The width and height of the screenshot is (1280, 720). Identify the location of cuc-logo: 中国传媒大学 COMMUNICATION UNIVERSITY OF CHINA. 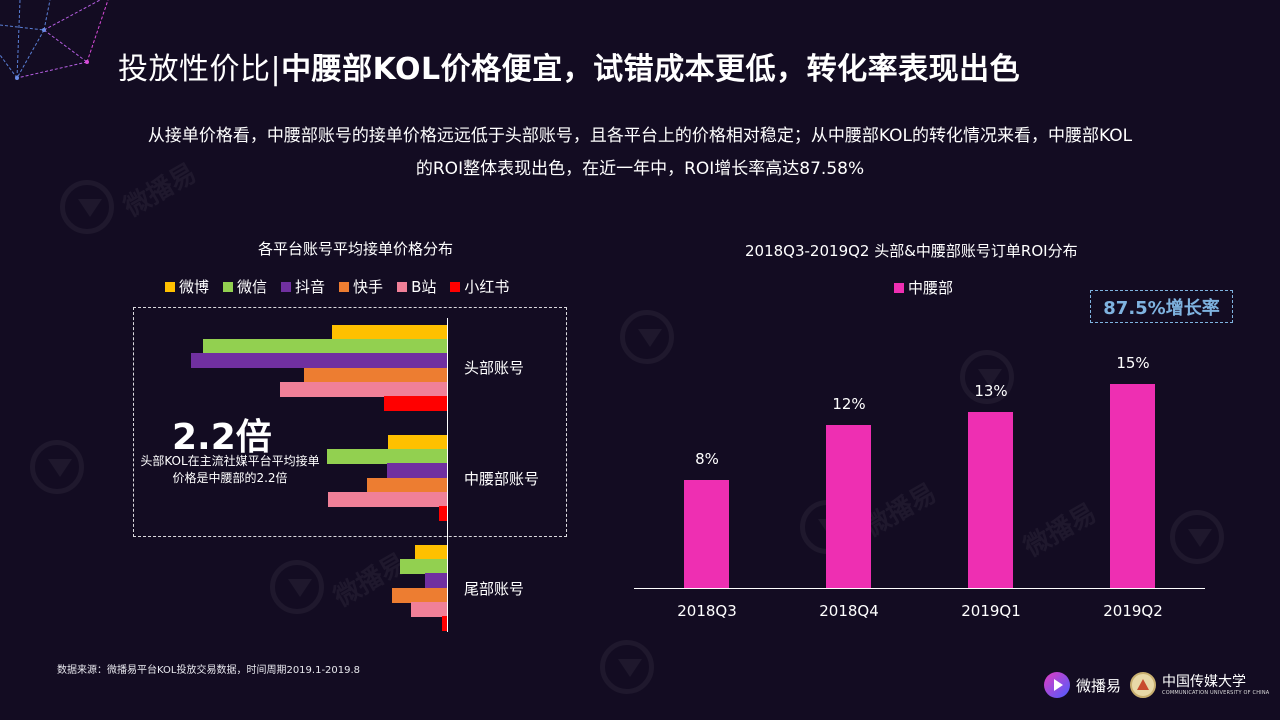
(1199, 685).